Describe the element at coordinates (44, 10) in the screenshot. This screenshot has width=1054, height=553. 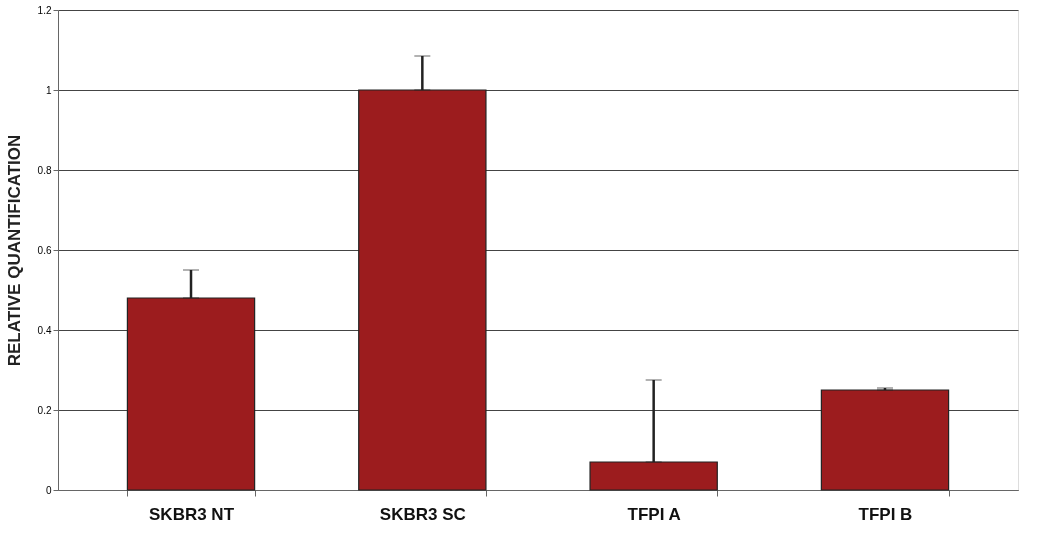
I see `y-tick-label: 1.2` at that location.